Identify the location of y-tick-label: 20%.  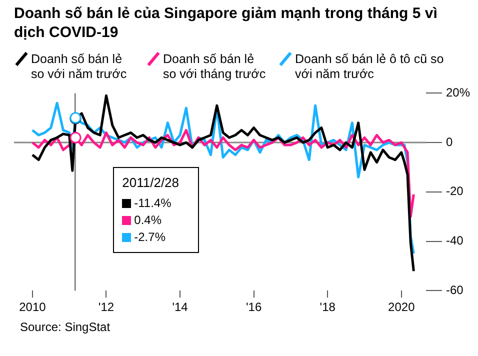
(458, 93).